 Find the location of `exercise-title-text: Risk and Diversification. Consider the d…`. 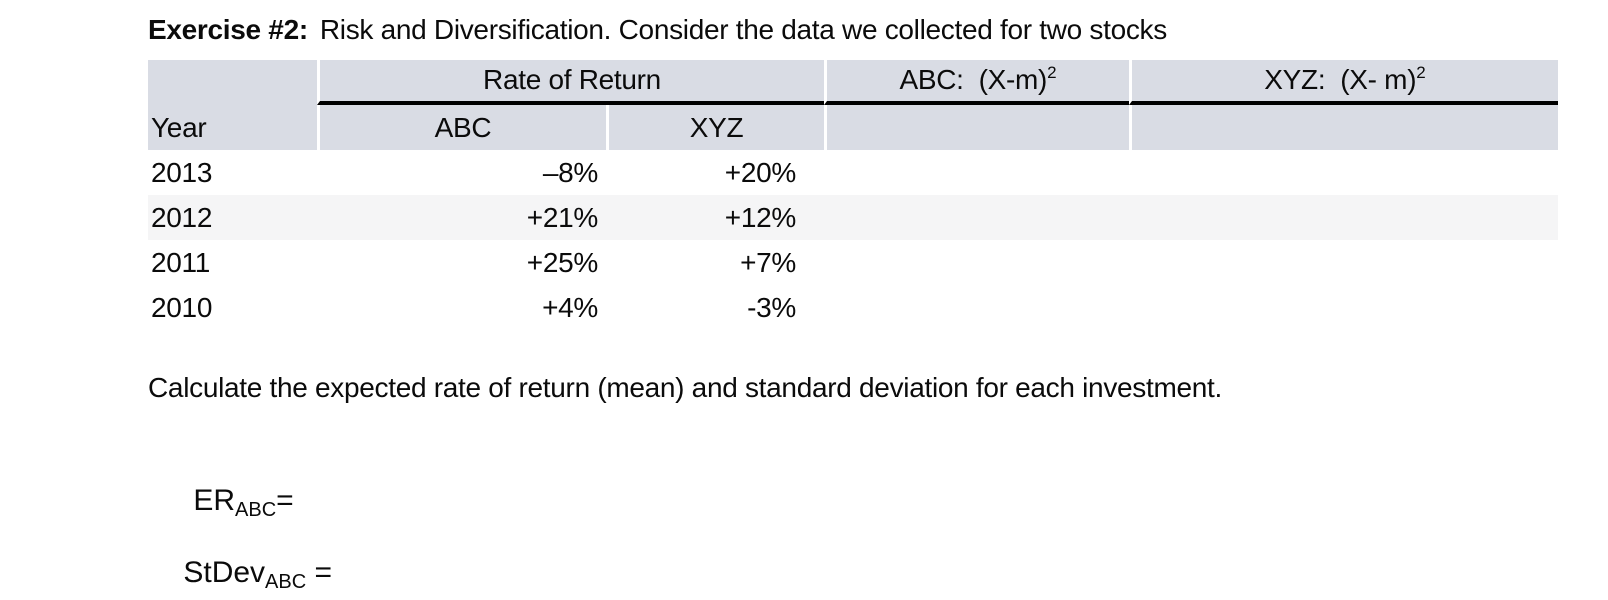

exercise-title-text: Risk and Diversification. Consider the d… is located at coordinates (743, 29).